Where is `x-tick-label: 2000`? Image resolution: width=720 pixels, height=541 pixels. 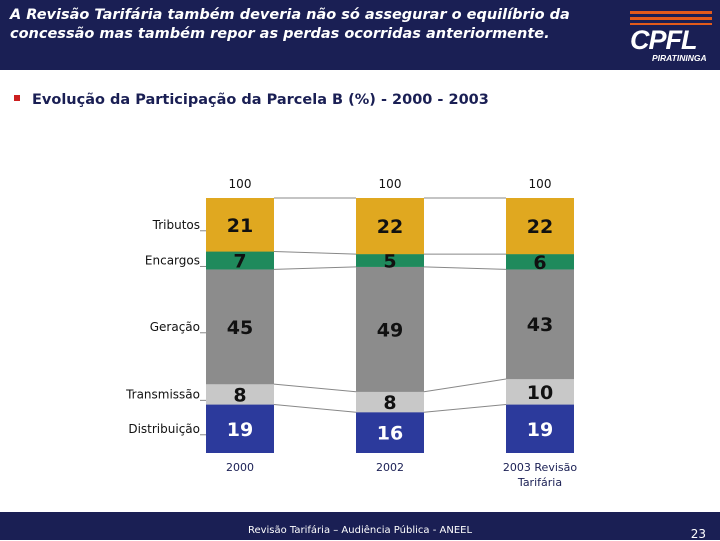 x-tick-label: 2000 is located at coordinates (240, 467).